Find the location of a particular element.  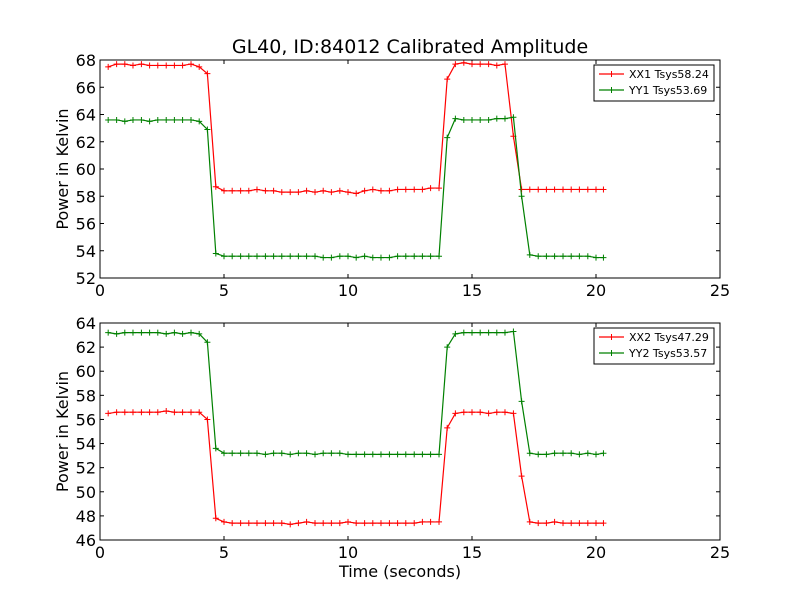

y-tick-label: 68 is located at coordinates (86, 60).